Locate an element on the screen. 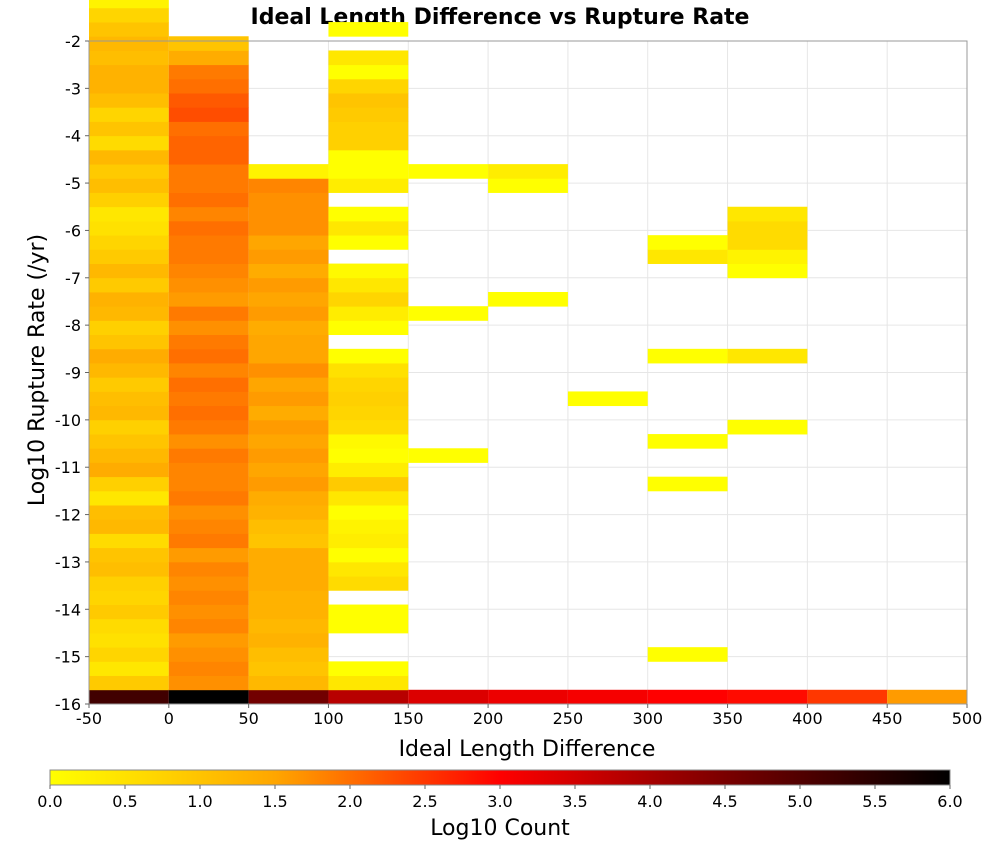 Image resolution: width=1000 pixels, height=850 pixels. y-axis-label: Log10 Rupture Rate (/yr) is located at coordinates (37, 370).